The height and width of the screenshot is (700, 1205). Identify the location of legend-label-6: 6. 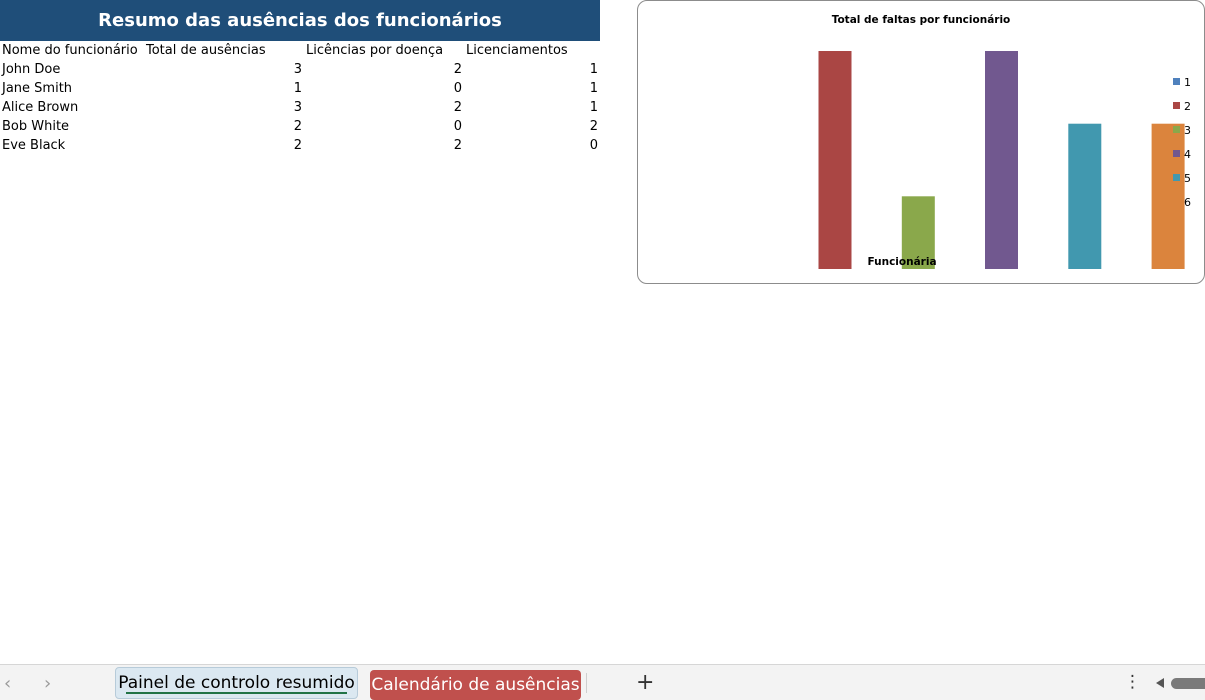
(1187, 202).